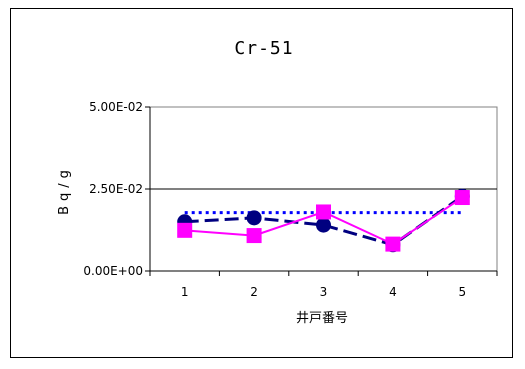 The height and width of the screenshot is (369, 525). I want to click on y-tick-label: 0.00E+00, so click(113, 271).